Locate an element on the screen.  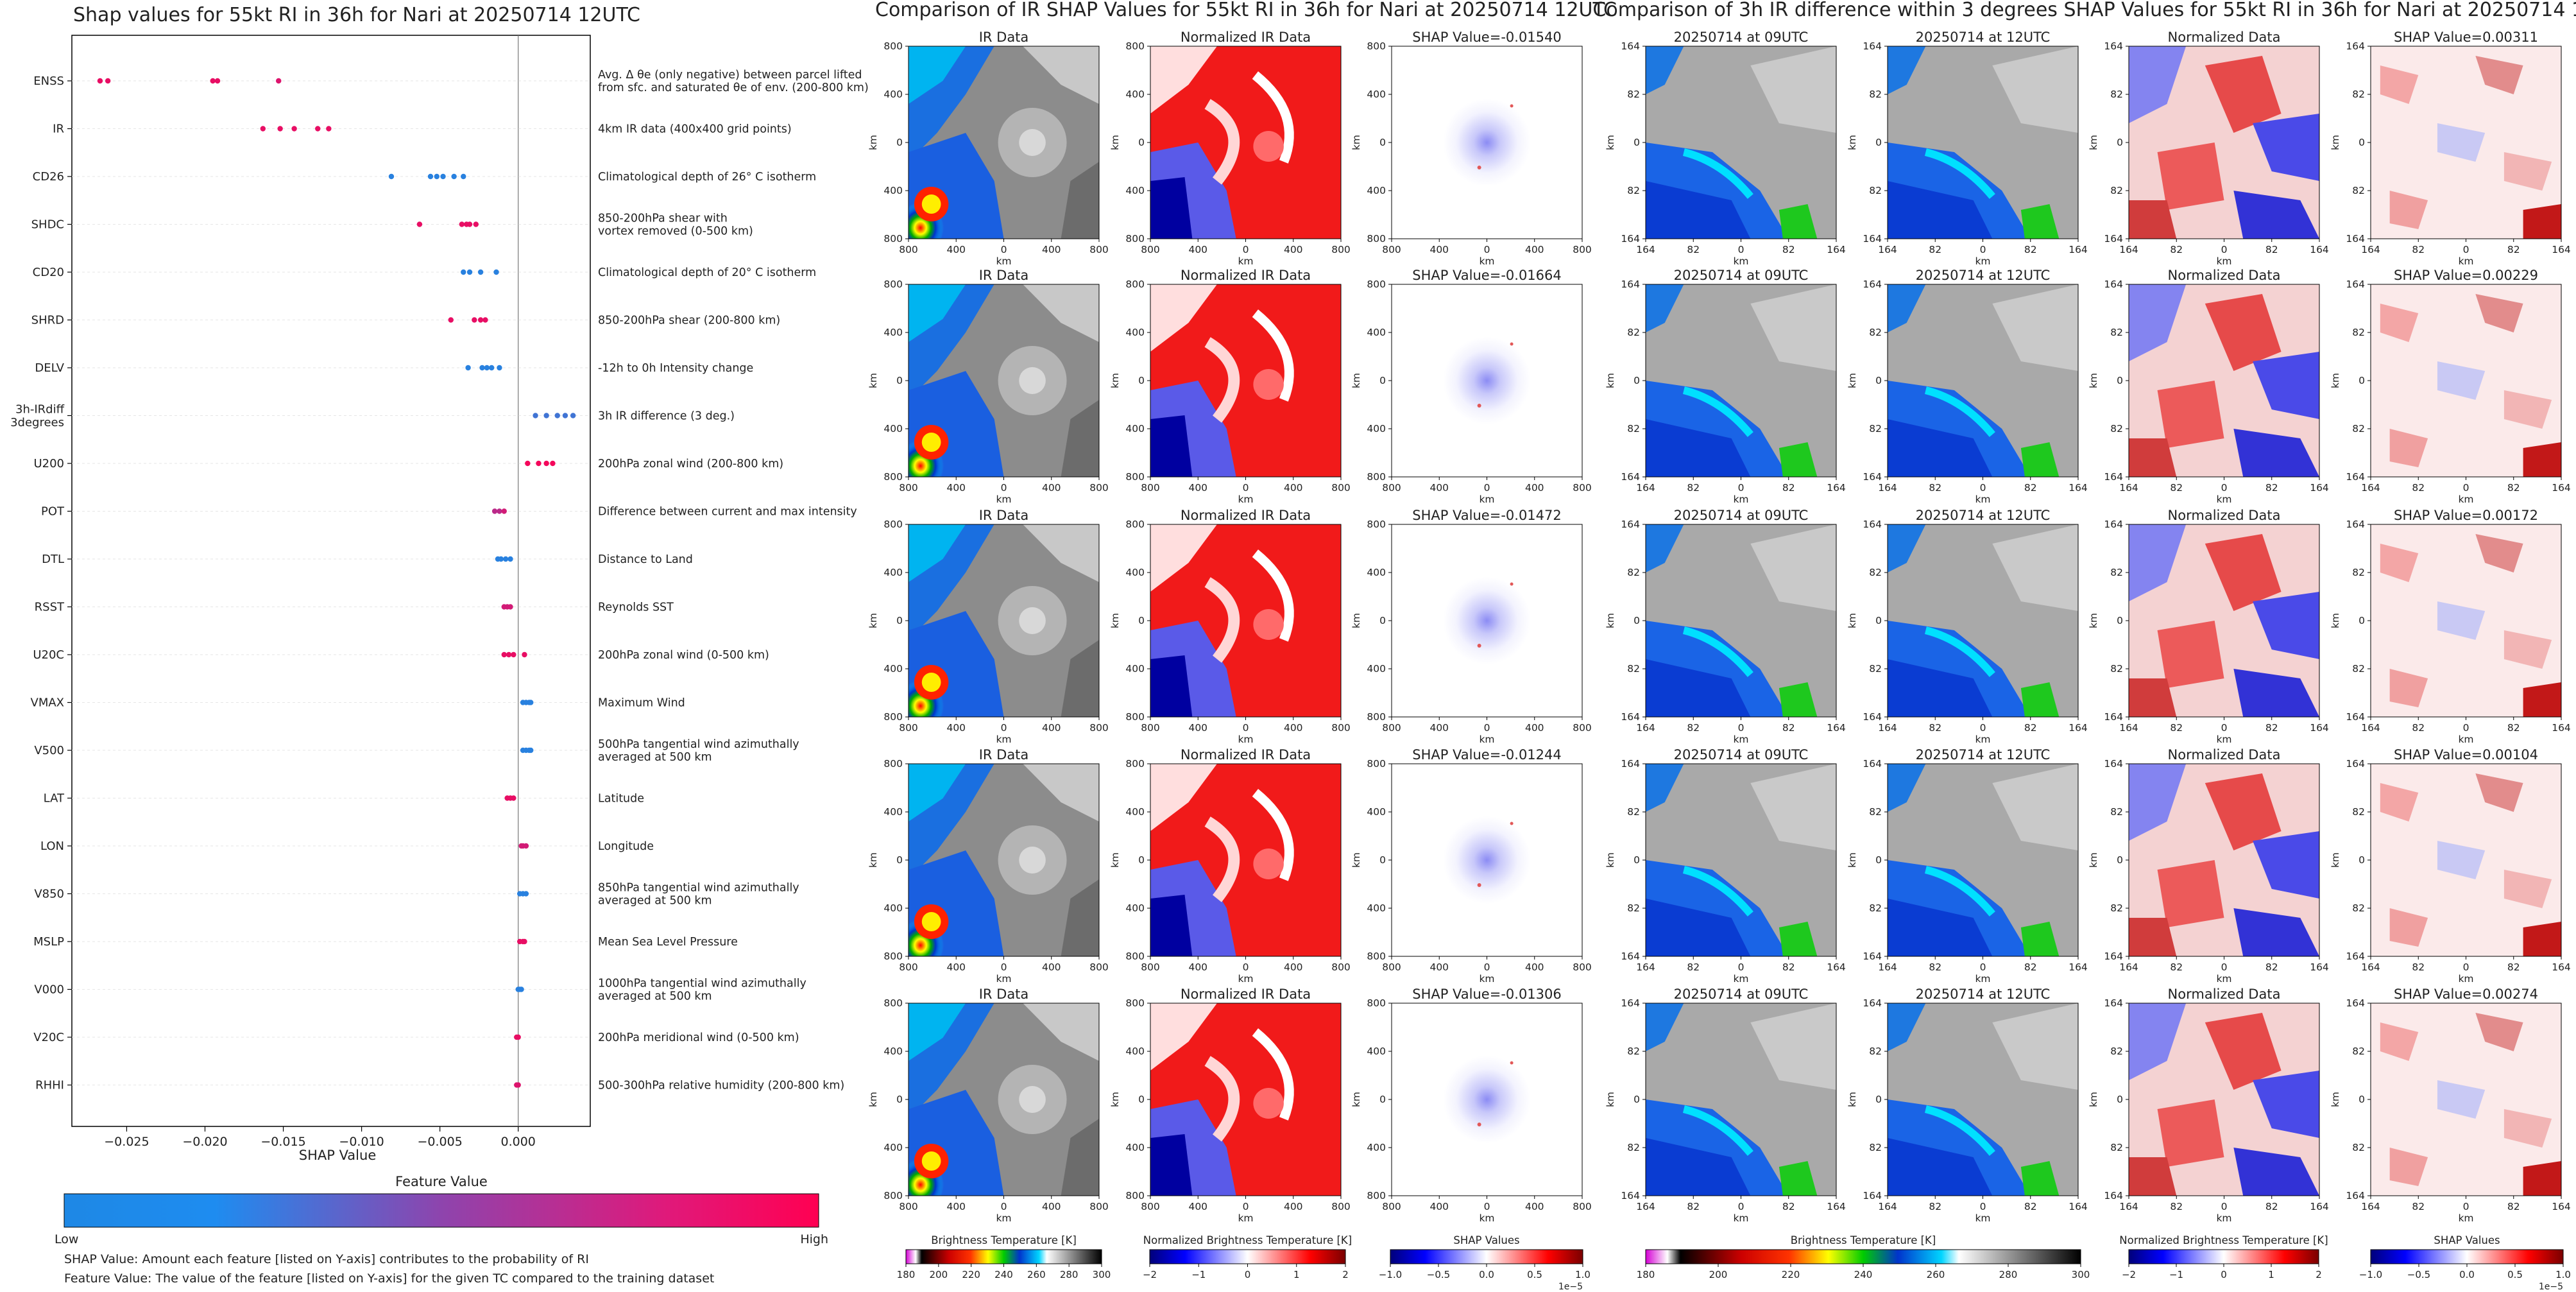
x-tick-label: −0.005 is located at coordinates (439, 1142).